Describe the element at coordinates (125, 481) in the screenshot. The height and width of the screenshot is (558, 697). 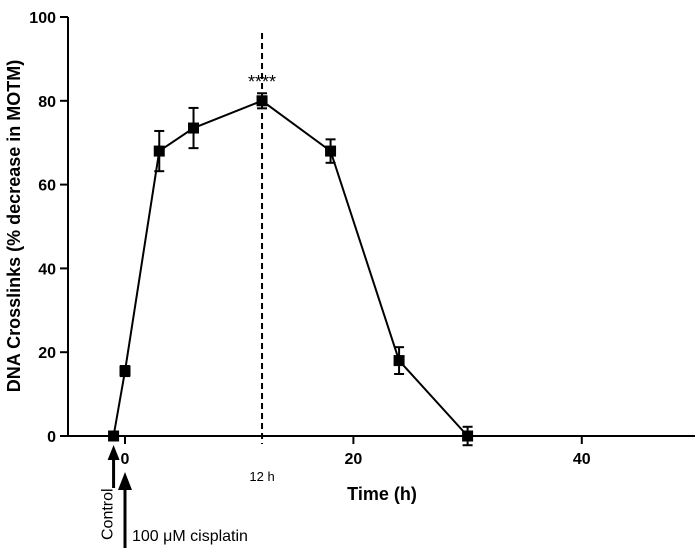
I see `cisplatin-arrow-head` at that location.